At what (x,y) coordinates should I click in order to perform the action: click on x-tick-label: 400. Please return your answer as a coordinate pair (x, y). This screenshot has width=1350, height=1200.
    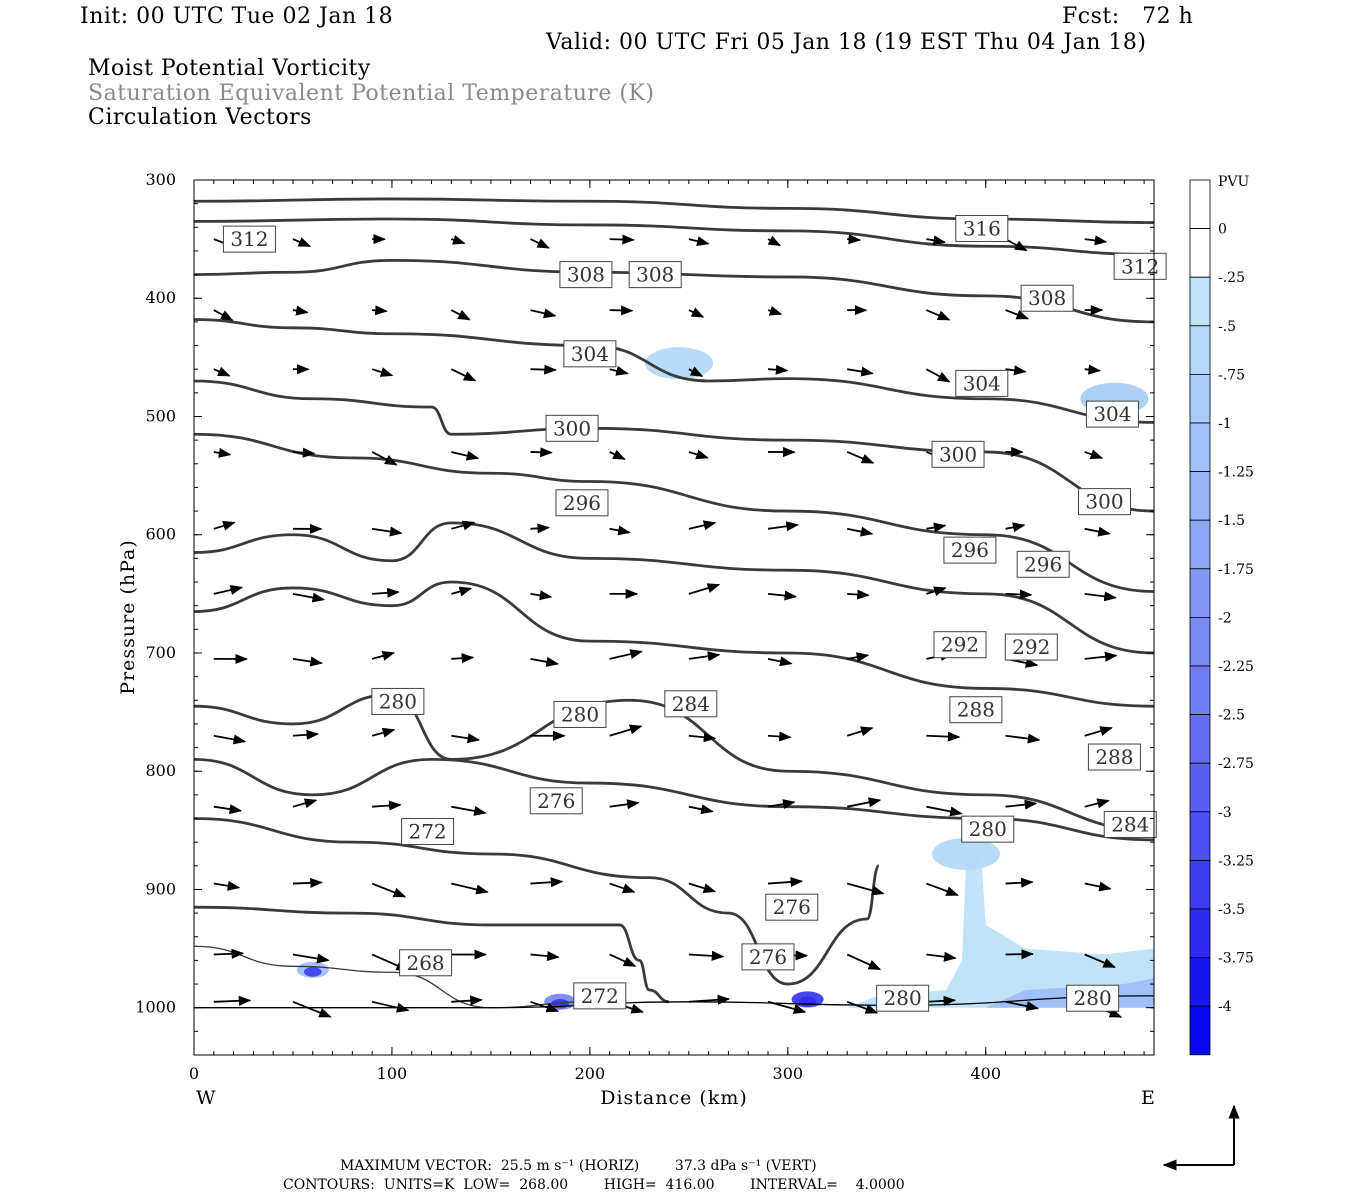
    Looking at the image, I should click on (985, 1073).